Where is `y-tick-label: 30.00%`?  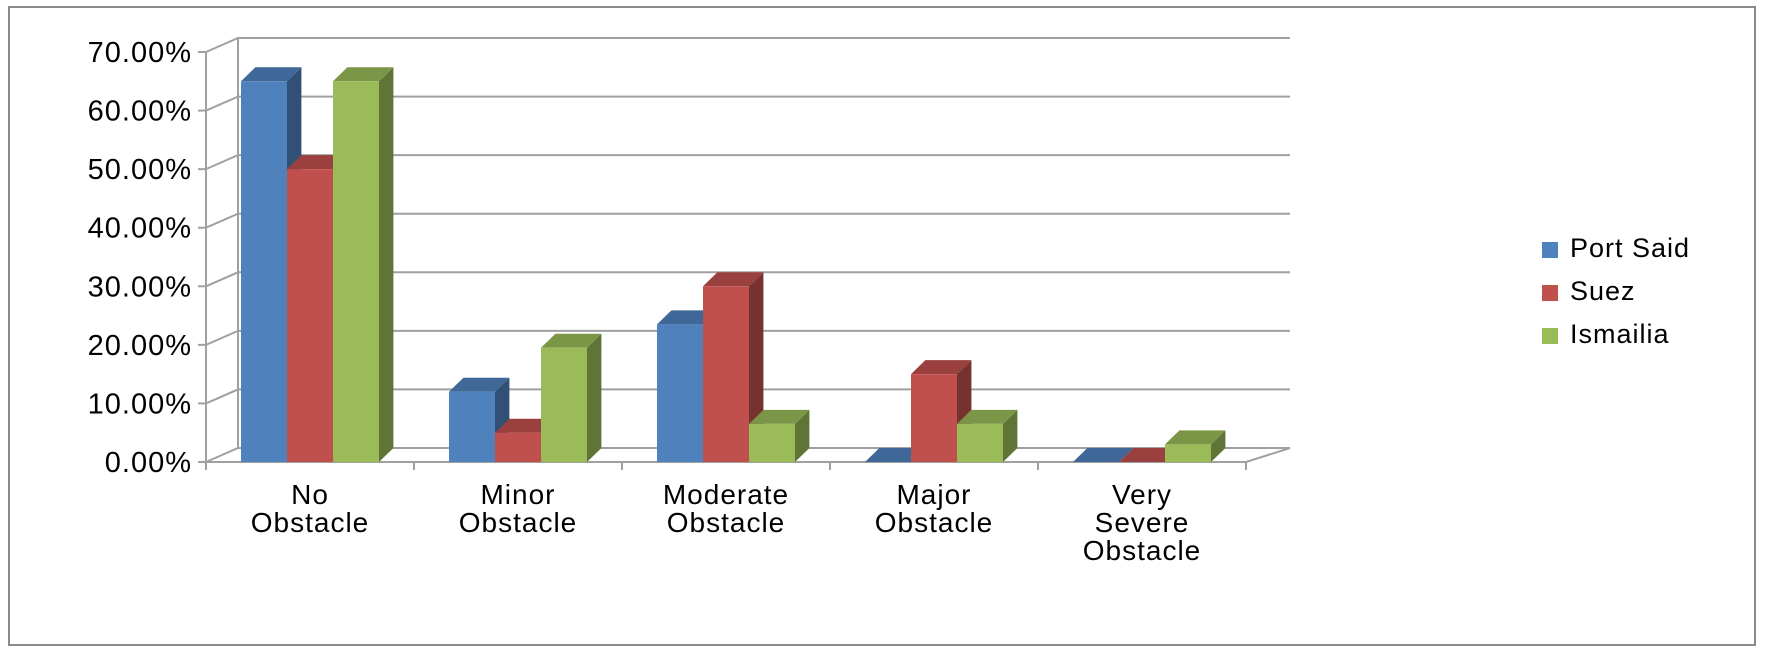 y-tick-label: 30.00% is located at coordinates (140, 287).